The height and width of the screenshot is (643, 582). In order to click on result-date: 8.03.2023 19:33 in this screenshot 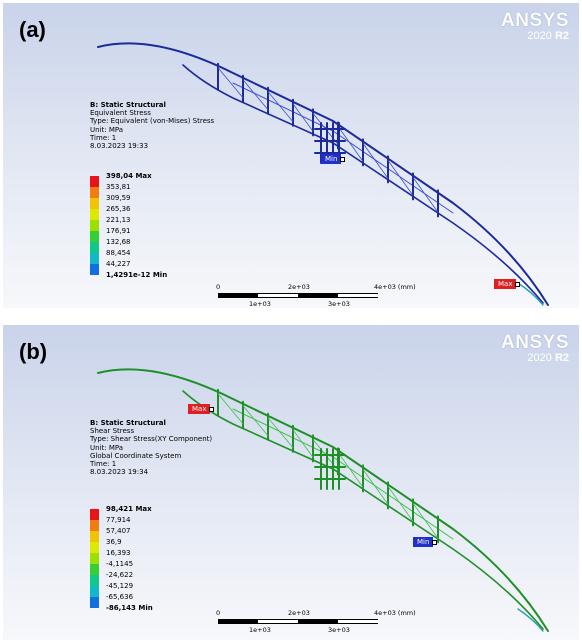, I will do `click(119, 146)`.